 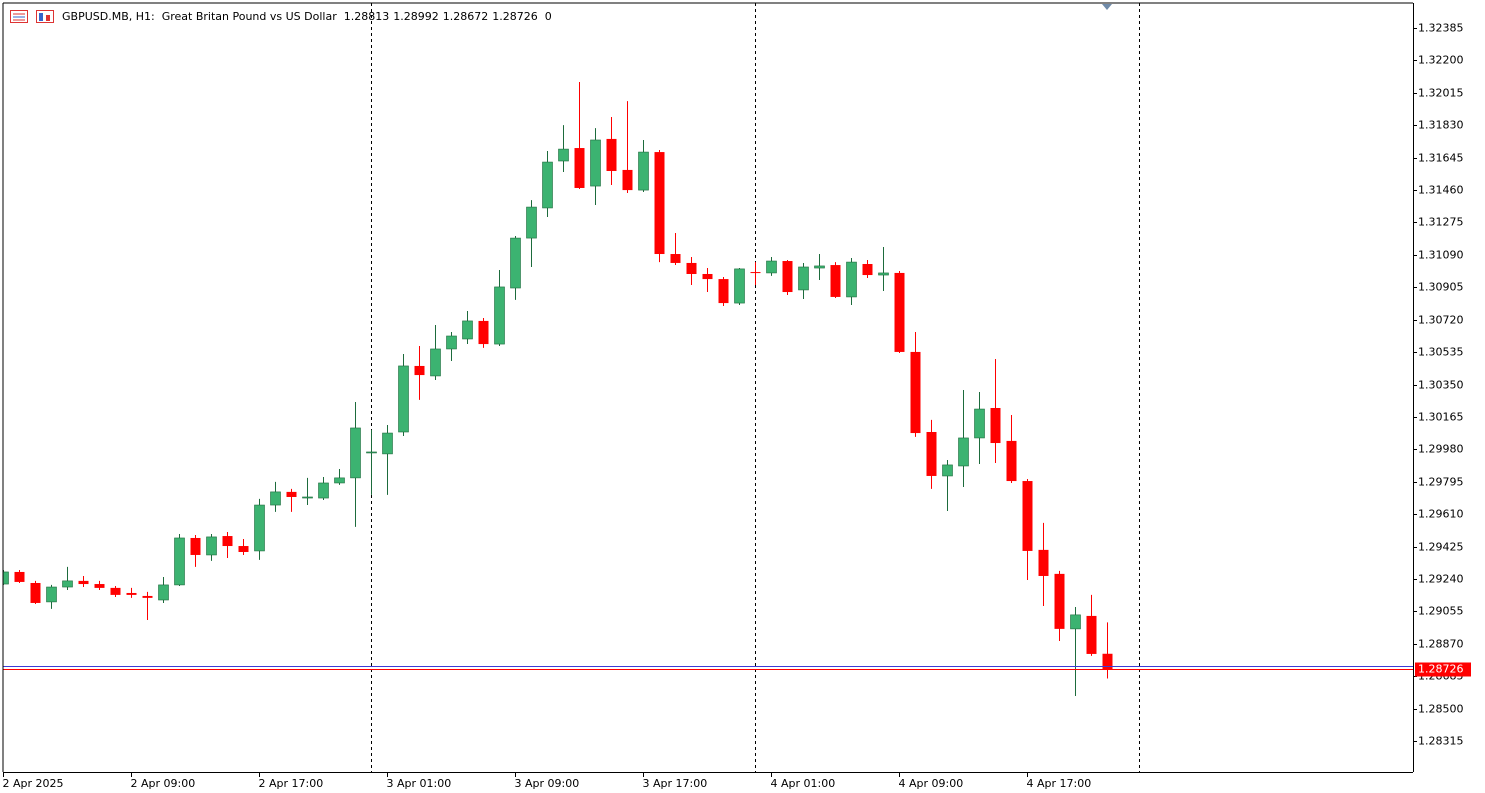 I want to click on y-tick-label: 1.32200, so click(x=1441, y=60).